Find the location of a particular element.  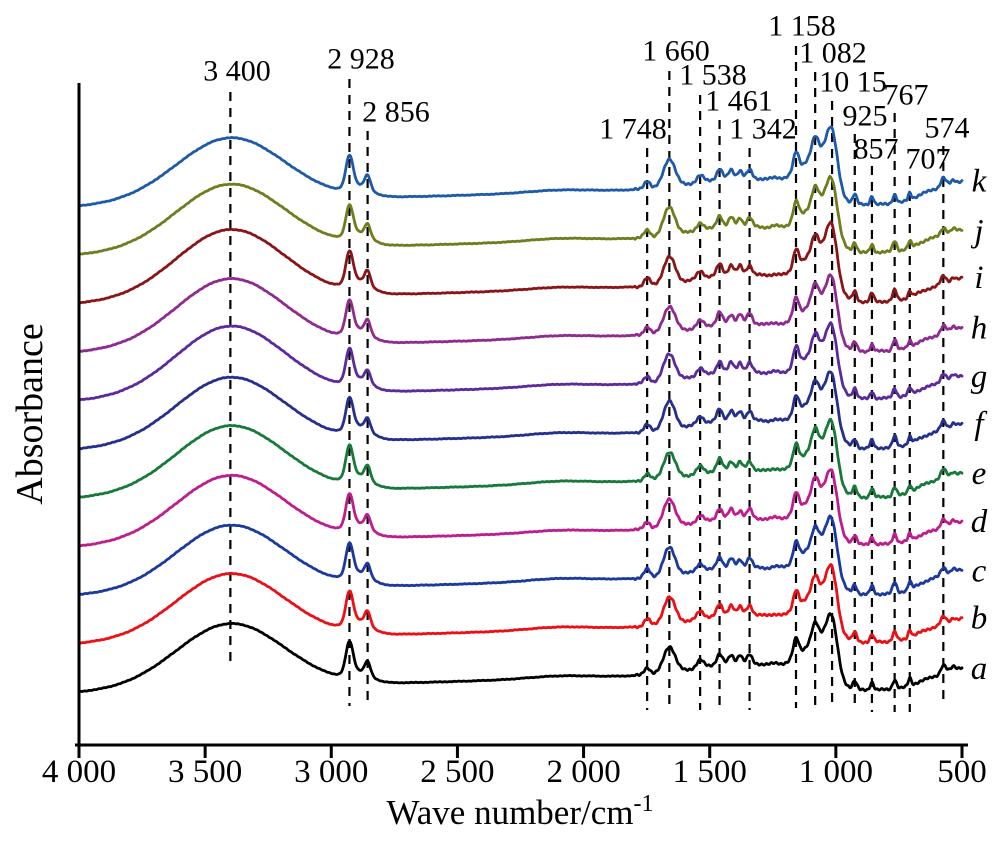

series-label-g: g is located at coordinates (979, 377).